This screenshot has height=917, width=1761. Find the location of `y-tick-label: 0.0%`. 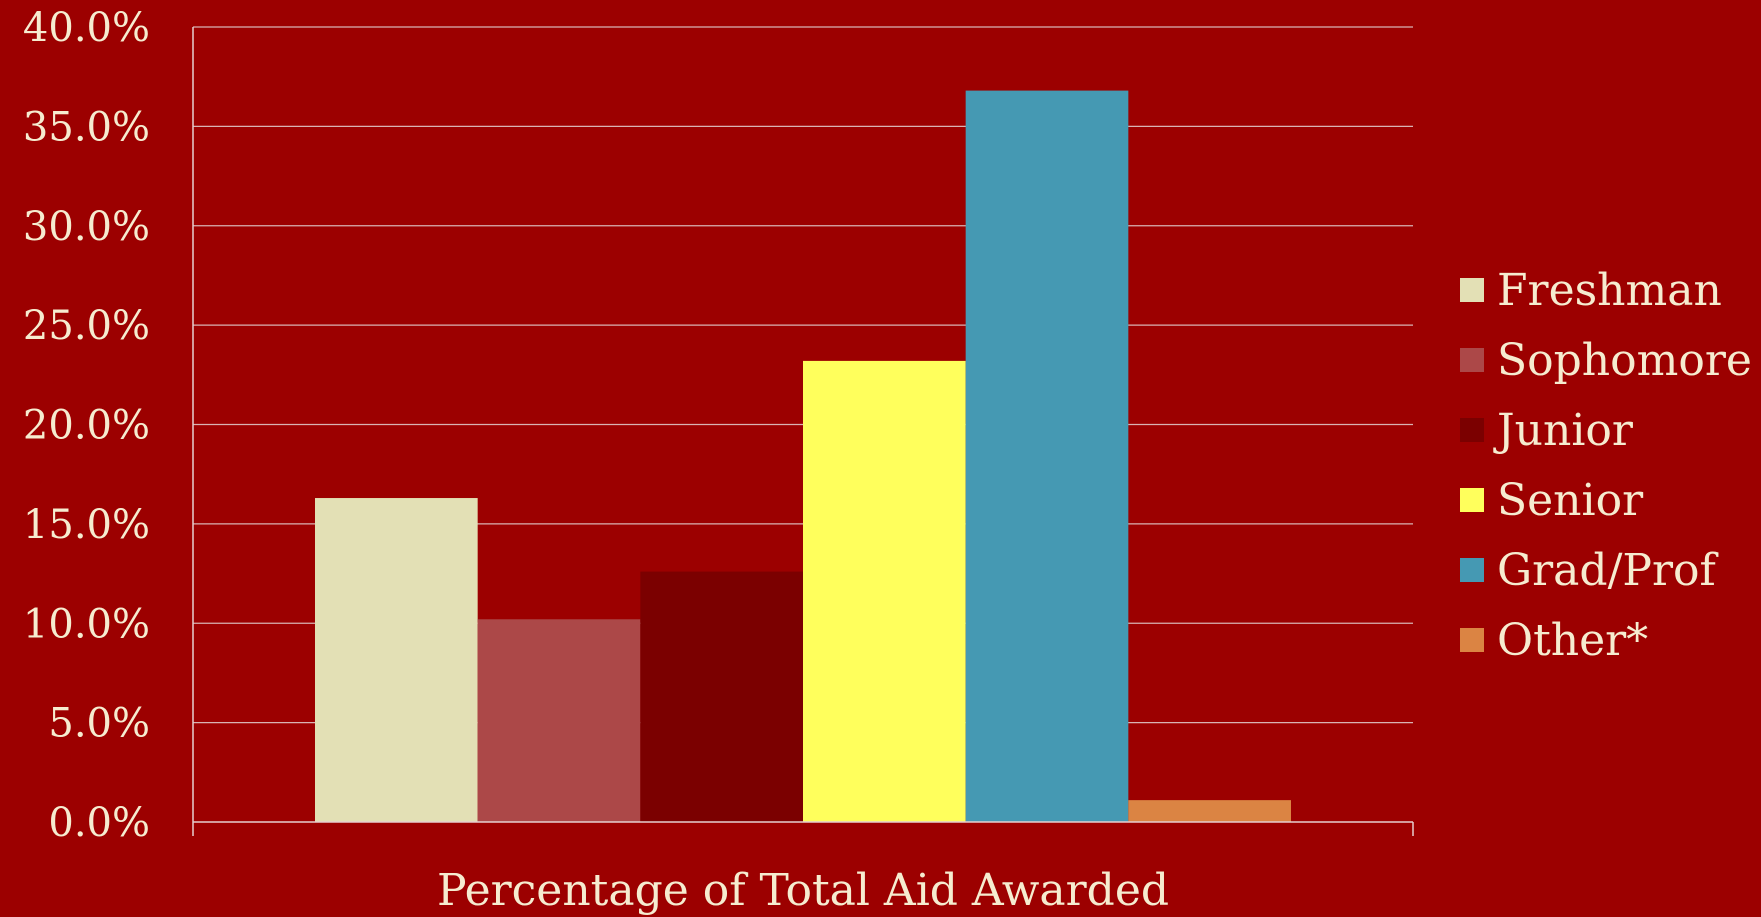

y-tick-label: 0.0% is located at coordinates (99, 823).